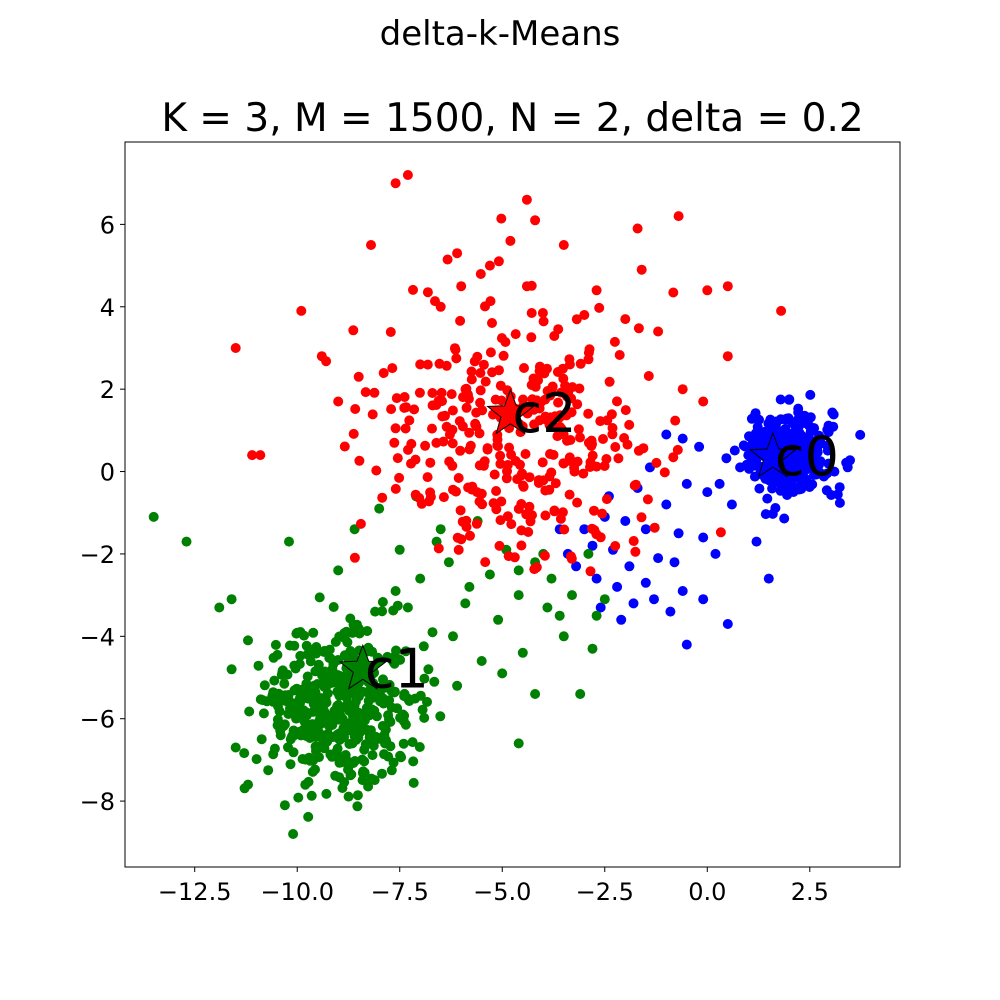  I want to click on centroid-label-c2: c2, so click(544, 413).